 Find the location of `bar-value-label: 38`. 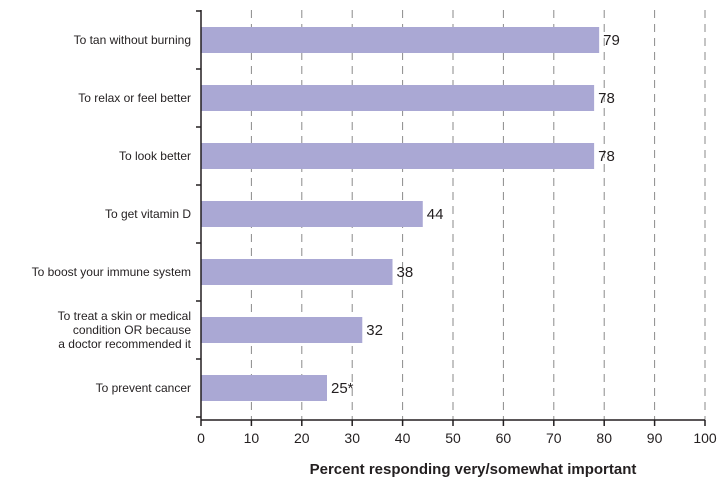

bar-value-label: 38 is located at coordinates (405, 272).